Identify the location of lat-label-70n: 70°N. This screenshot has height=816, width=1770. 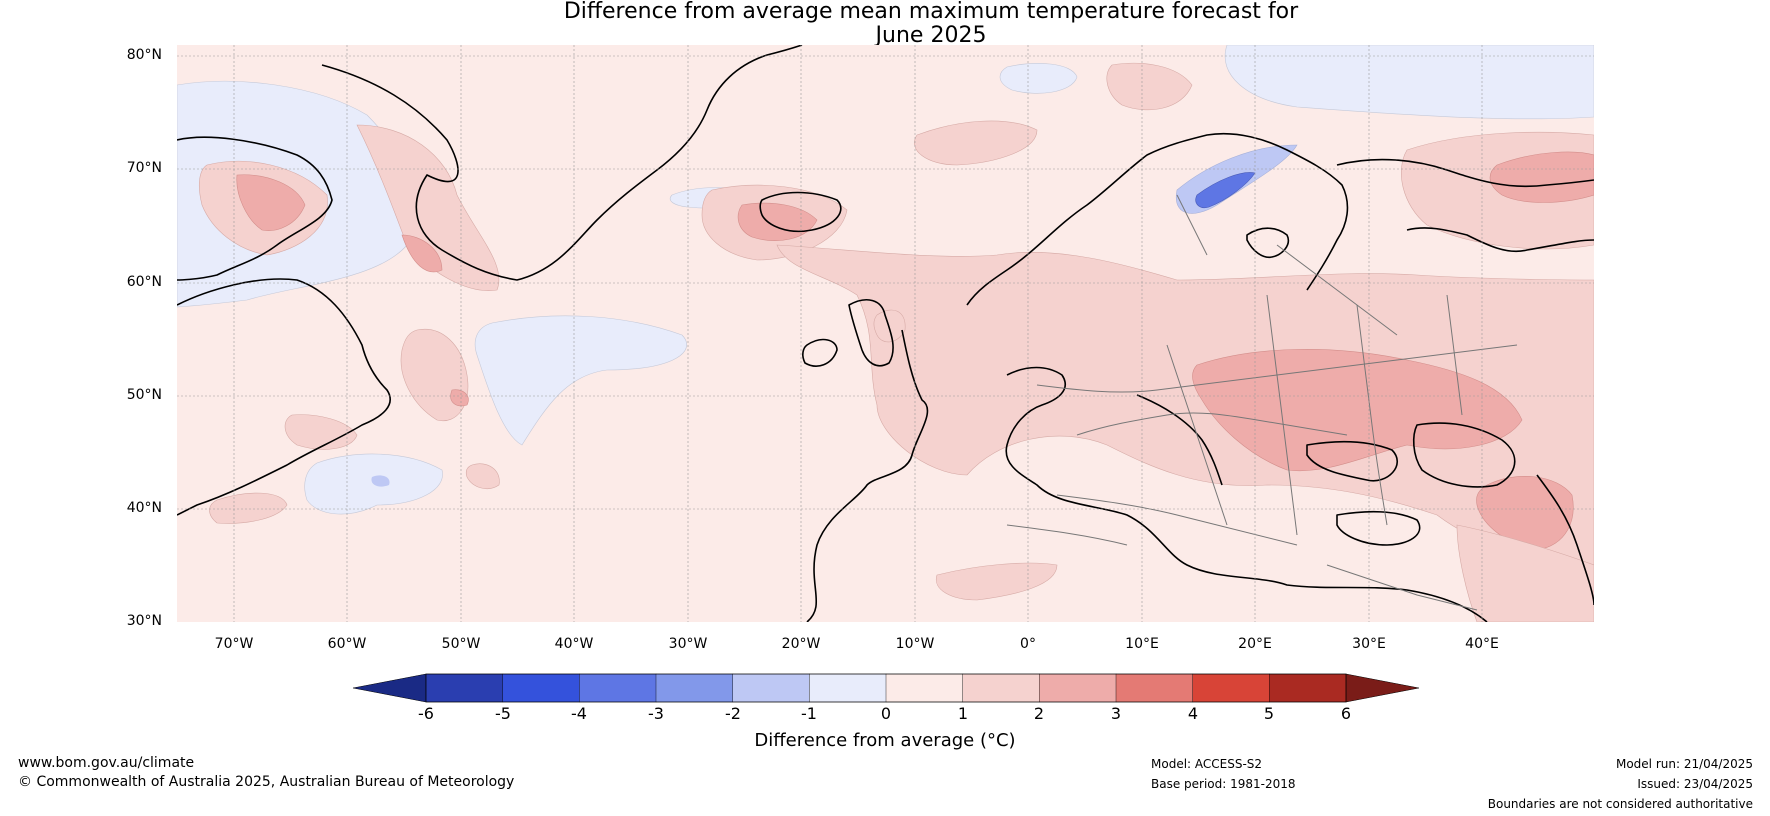
(144, 168).